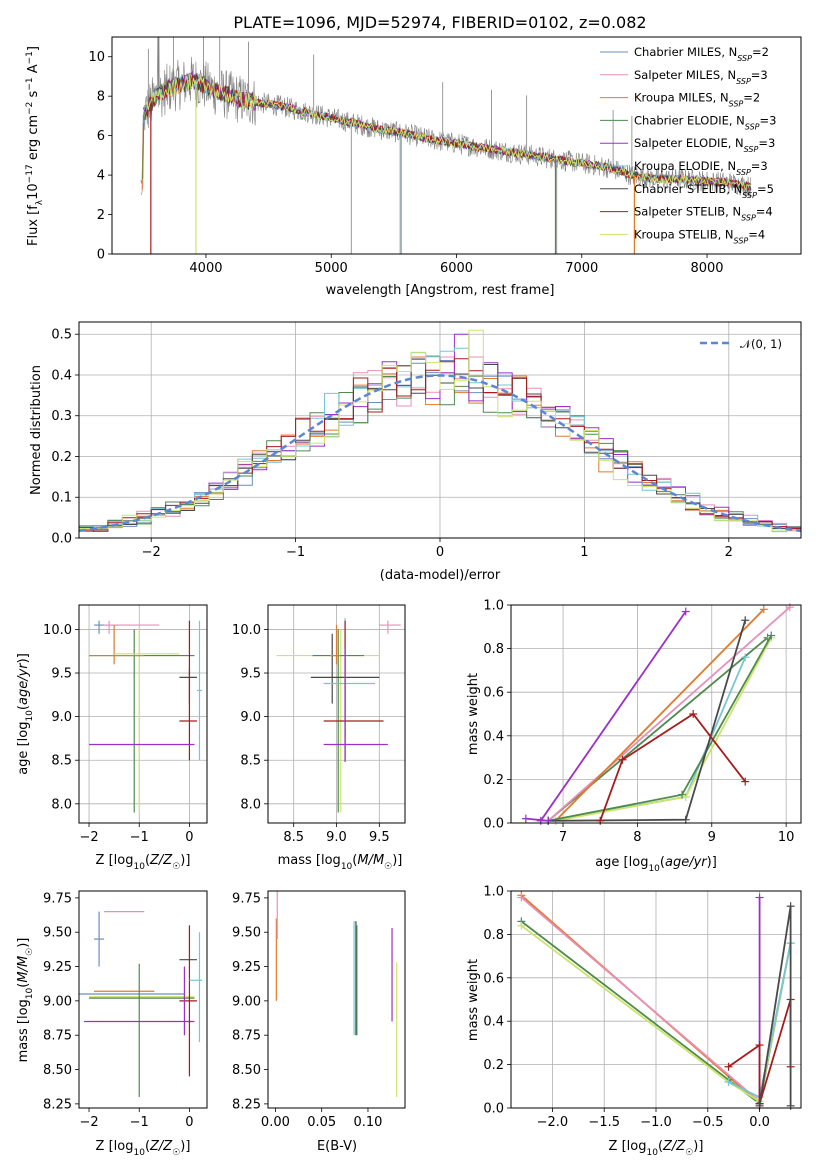 This screenshot has width=819, height=1170. Describe the element at coordinates (250, 674) in the screenshot. I see `y-tick-label: 9.5` at that location.